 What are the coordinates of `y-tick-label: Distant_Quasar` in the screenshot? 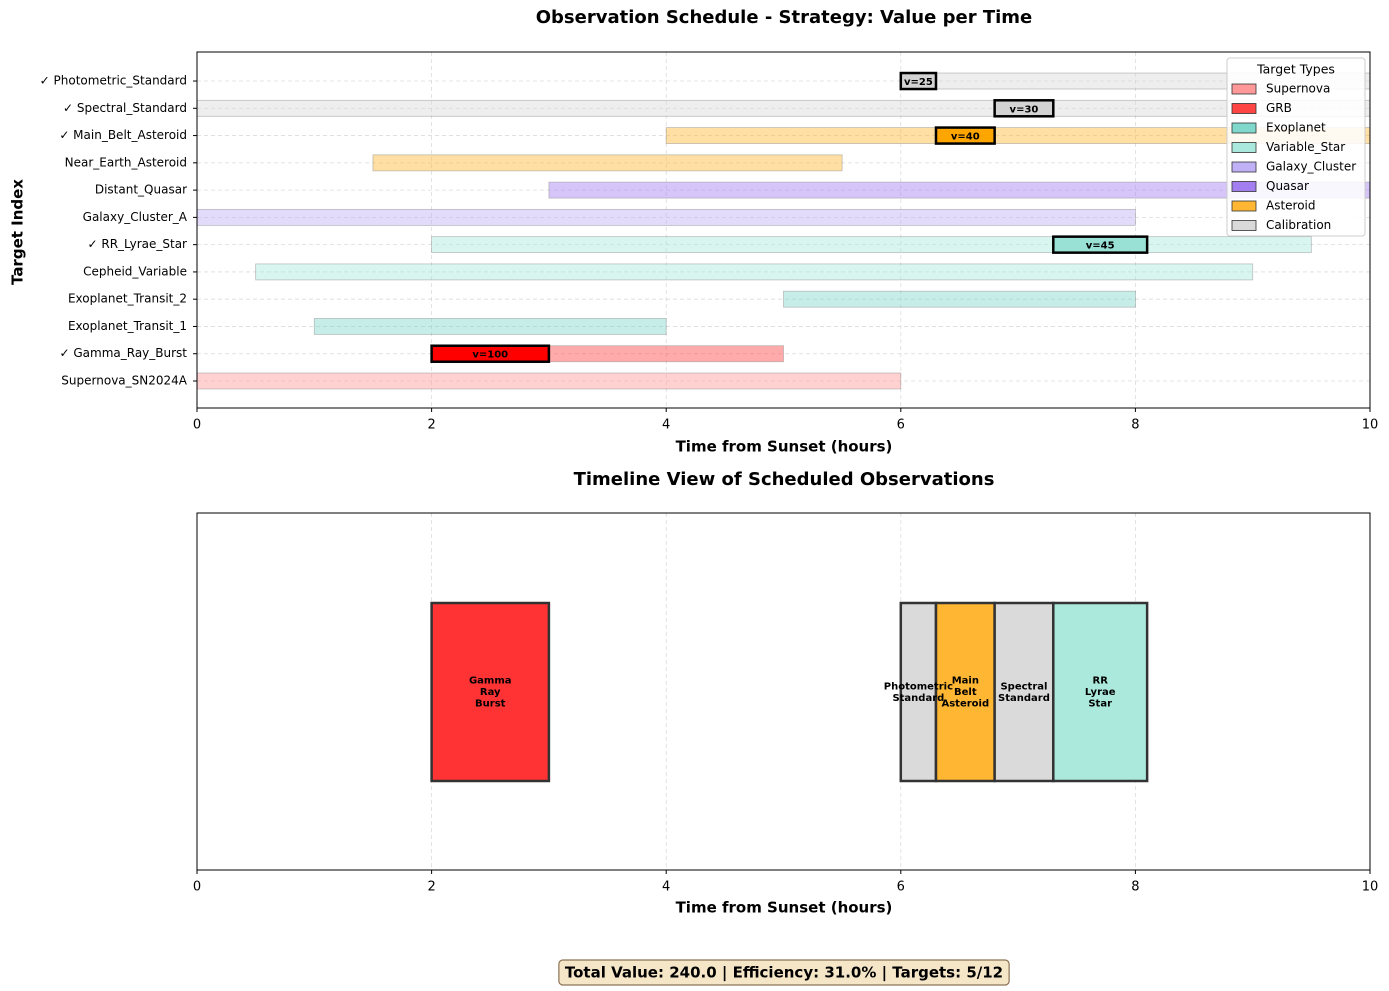 It's located at (141, 190).